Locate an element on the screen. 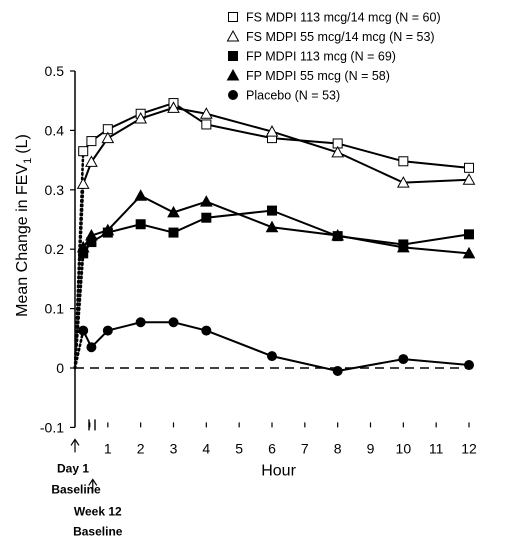  x-tick-label: 2 is located at coordinates (141, 448).